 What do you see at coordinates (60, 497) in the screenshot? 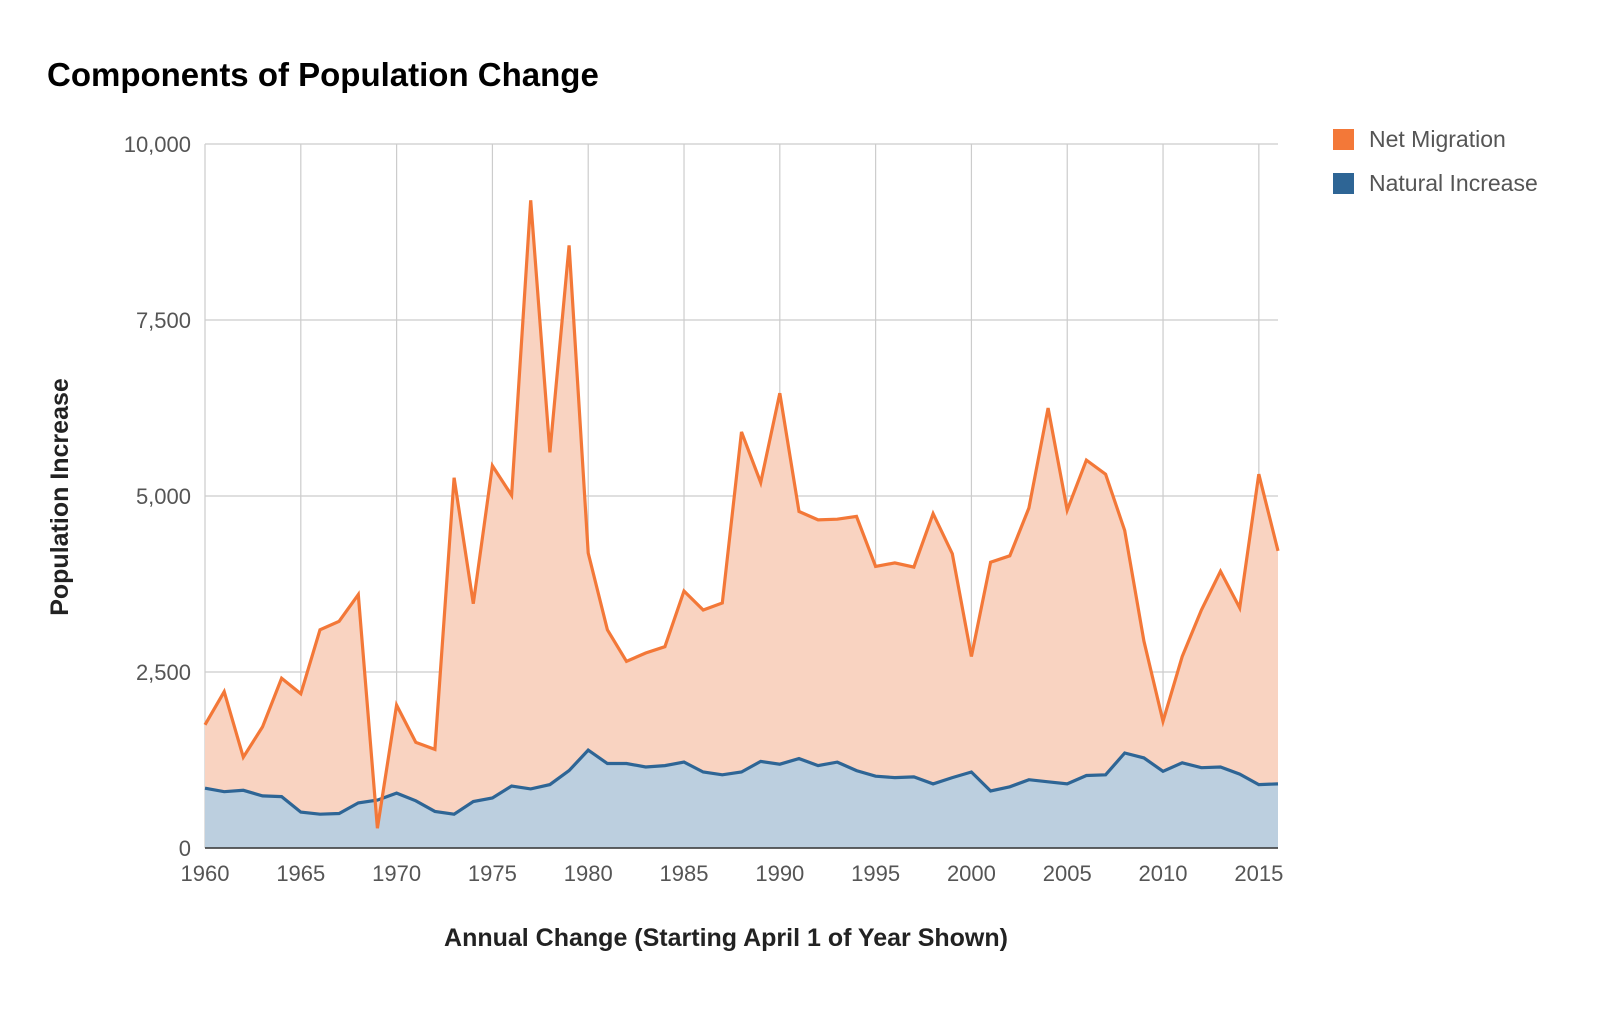
I see `y-axis-title: Population Increase` at bounding box center [60, 497].